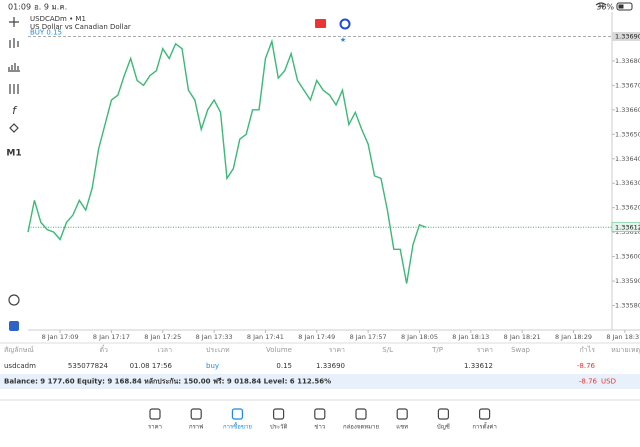 The width and height of the screenshot is (640, 447). Describe the element at coordinates (443, 427) in the screenshot. I see `nav-label: บัญชี` at that location.